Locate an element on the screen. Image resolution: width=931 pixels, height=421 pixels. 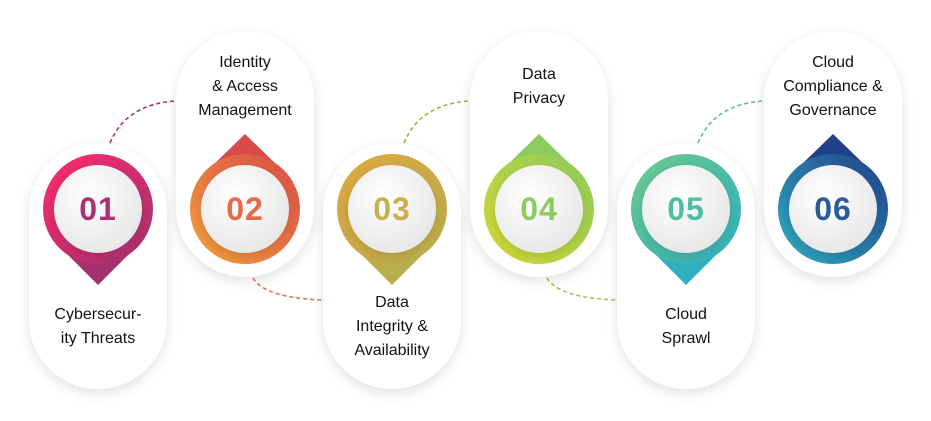
step-number: 01 is located at coordinates (98, 209).